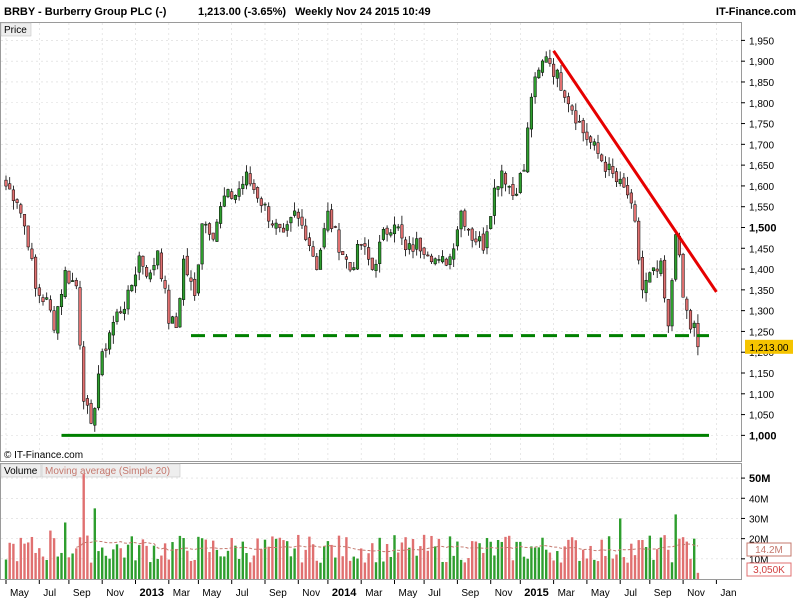  I want to click on price-change: 1,213.00 (-3.65%), so click(242, 12).